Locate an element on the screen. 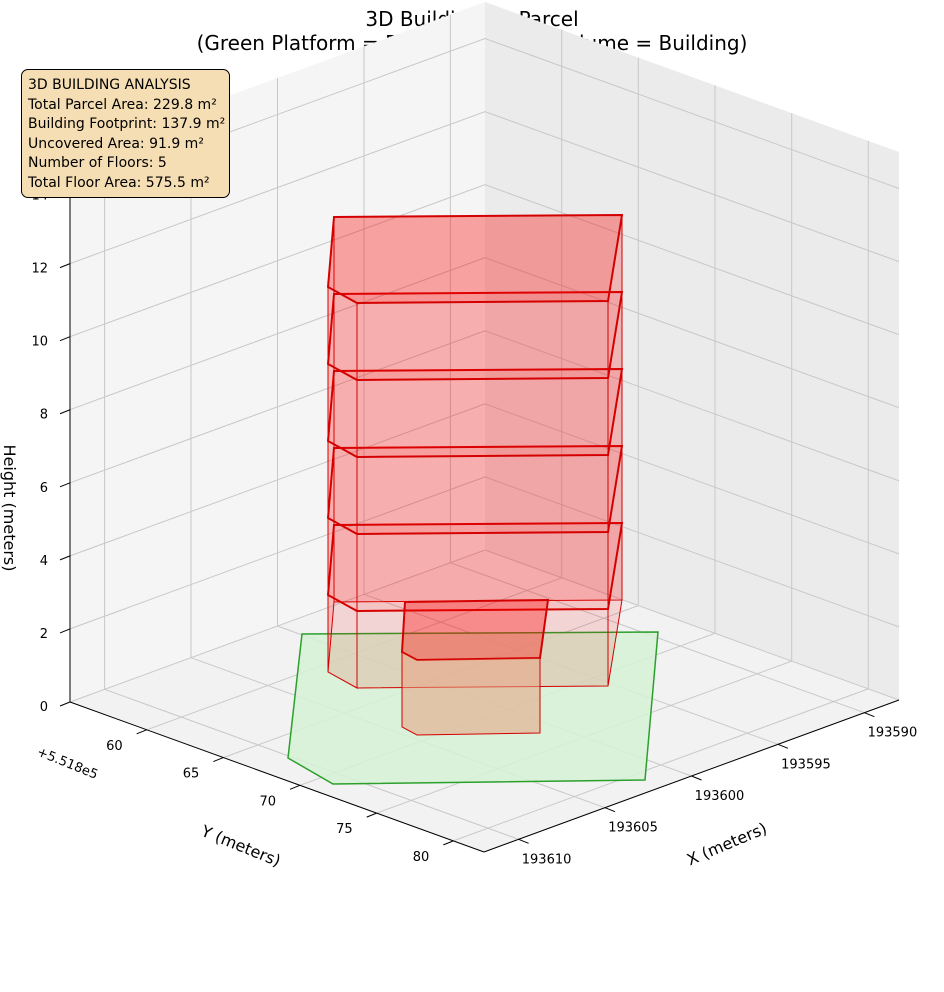  z-tick-label: 10 is located at coordinates (39, 342).